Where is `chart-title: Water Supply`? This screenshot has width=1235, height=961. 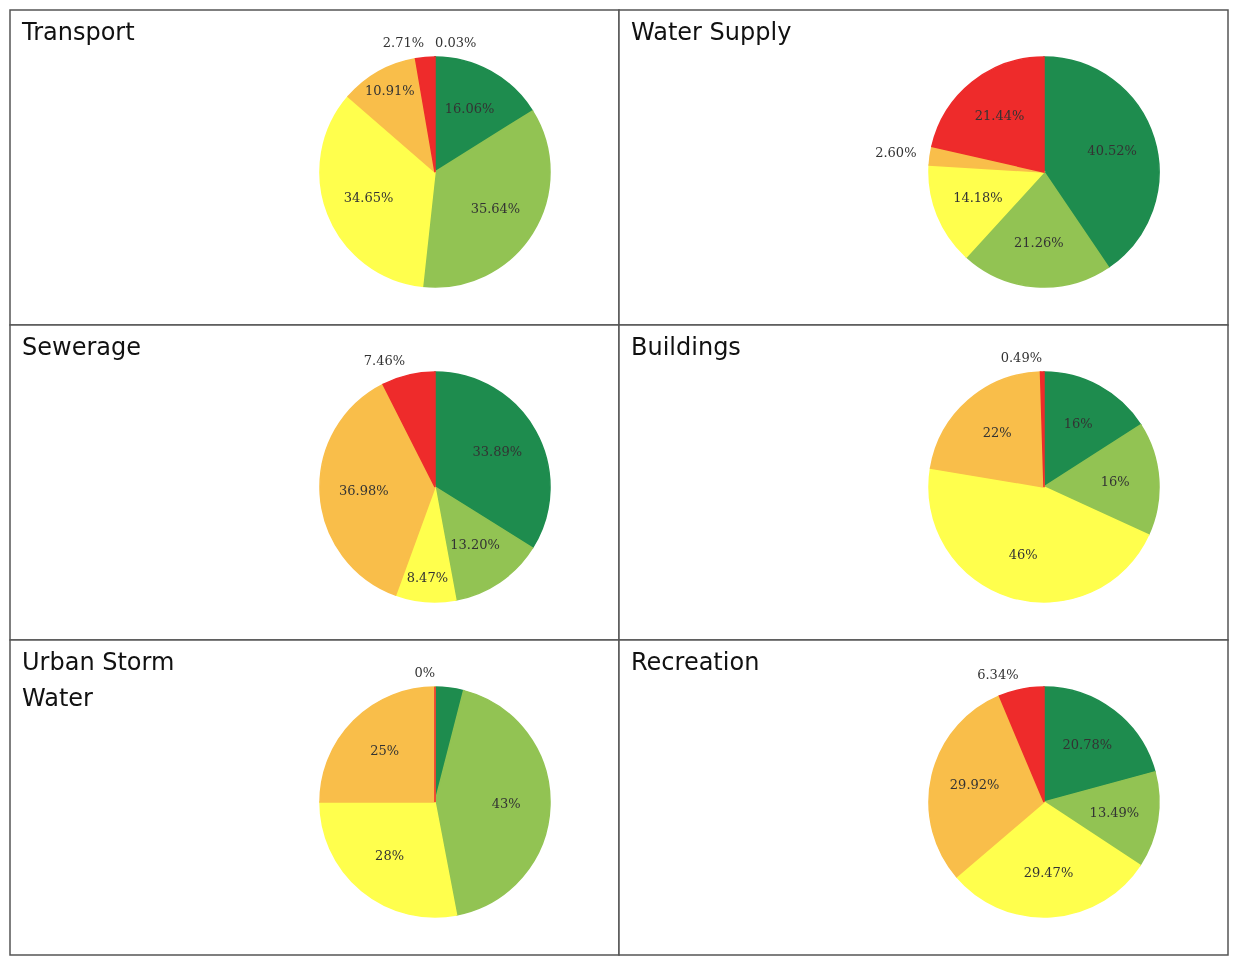
chart-title: Water Supply is located at coordinates (711, 32).